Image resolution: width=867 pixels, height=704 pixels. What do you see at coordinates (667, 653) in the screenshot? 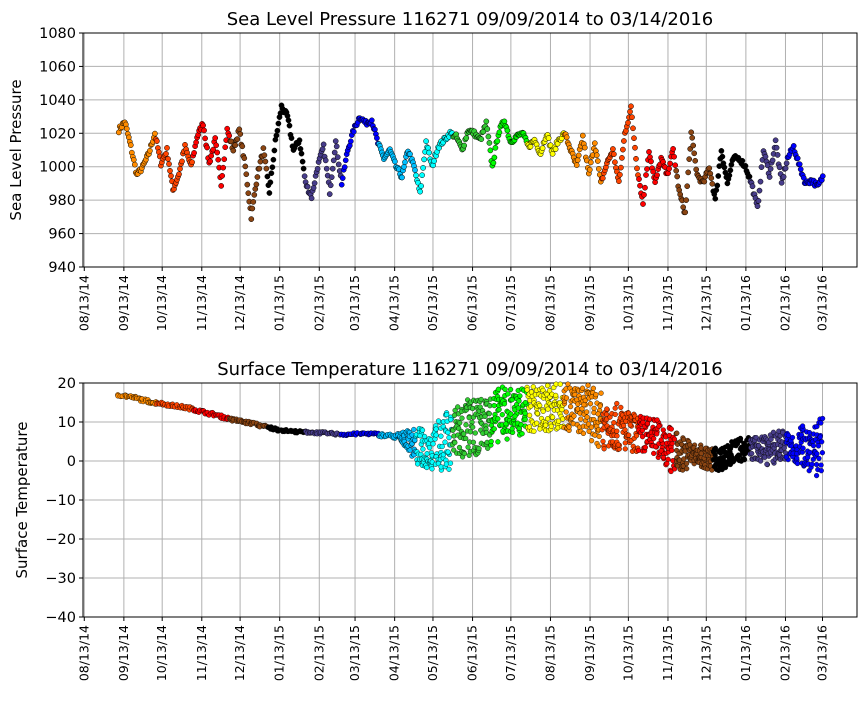
I see `x-tick-label: 11/13/15` at bounding box center [667, 653].